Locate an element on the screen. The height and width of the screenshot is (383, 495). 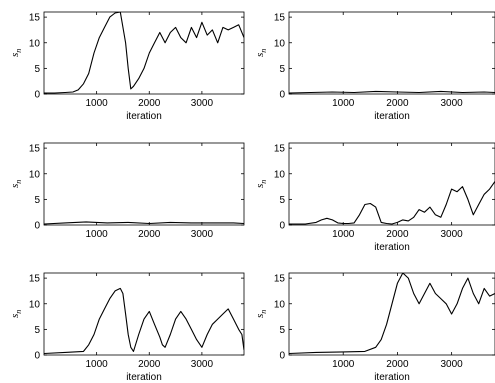
chart-panel-6: 1000 2000 3000 0 5 10 15 sn iteration is located at coordinates (374, 327).